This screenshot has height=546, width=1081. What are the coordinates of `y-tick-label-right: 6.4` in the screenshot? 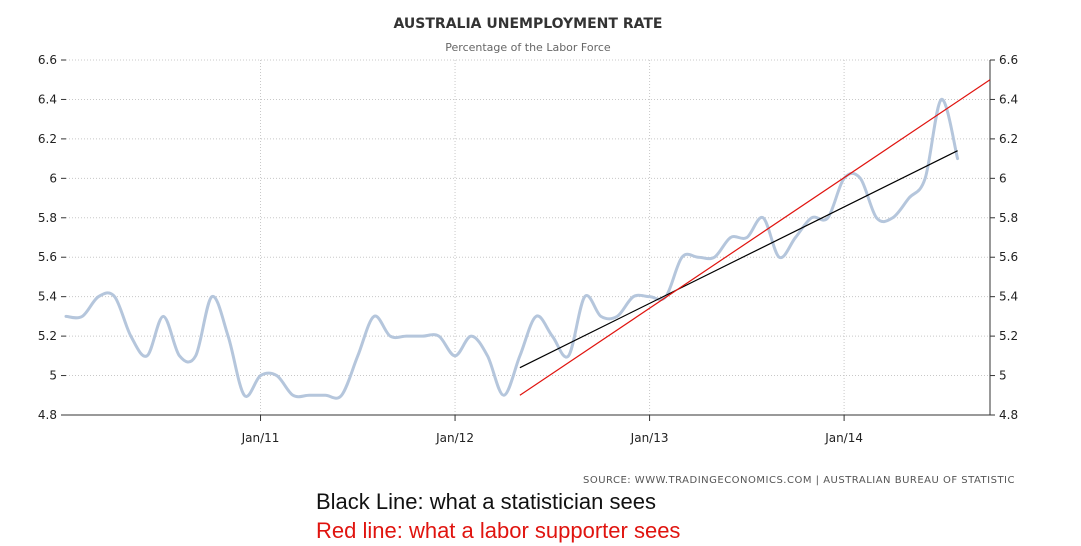 It's located at (1008, 99).